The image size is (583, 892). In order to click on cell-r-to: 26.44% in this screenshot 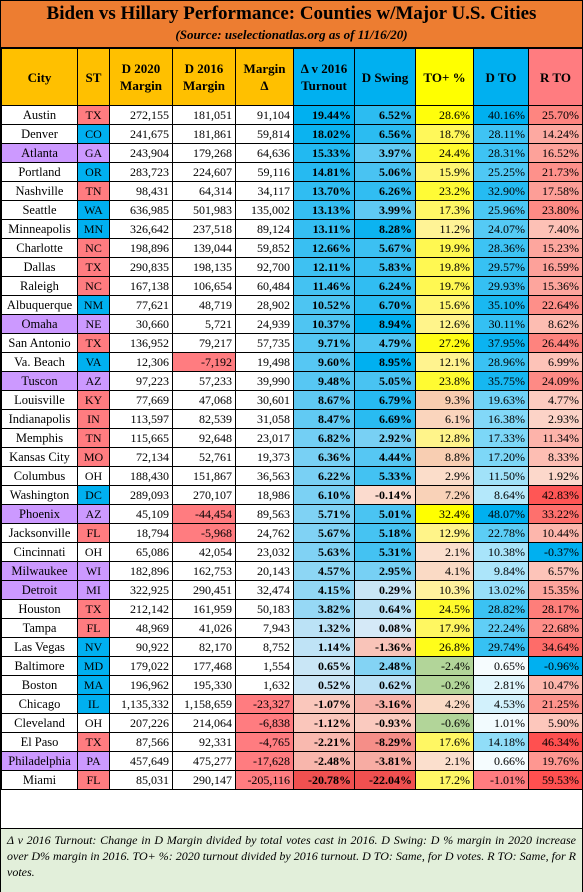, I will do `click(555, 343)`.